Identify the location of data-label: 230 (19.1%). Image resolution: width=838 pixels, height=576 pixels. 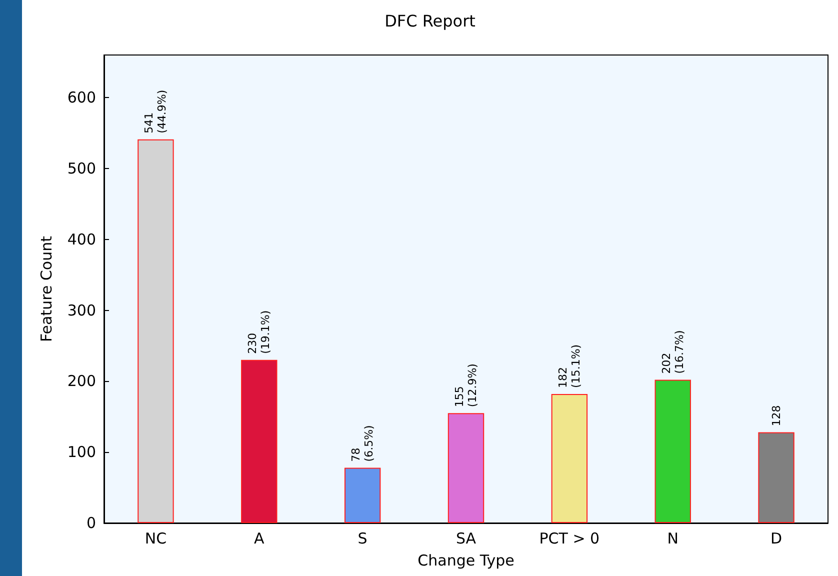
(259, 332).